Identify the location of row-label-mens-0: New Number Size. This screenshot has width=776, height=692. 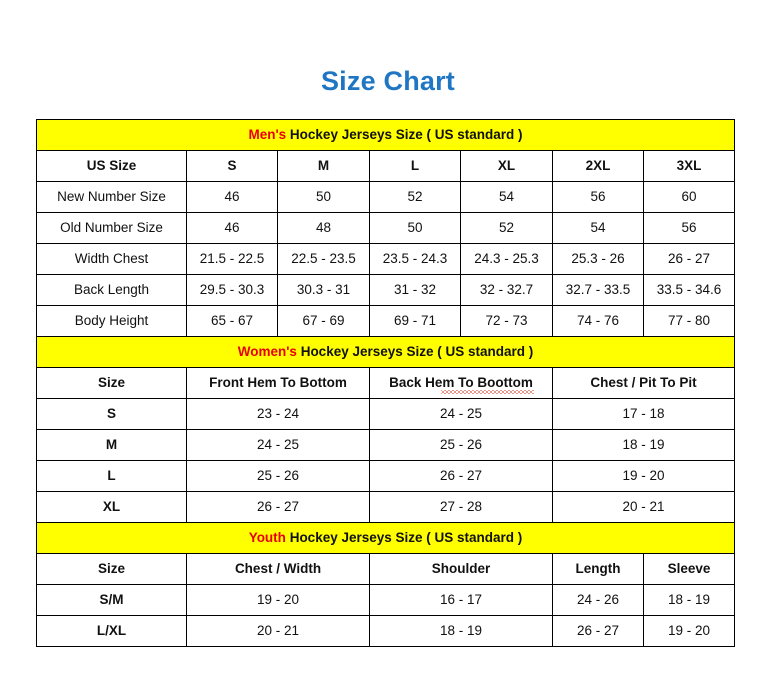
(111, 197).